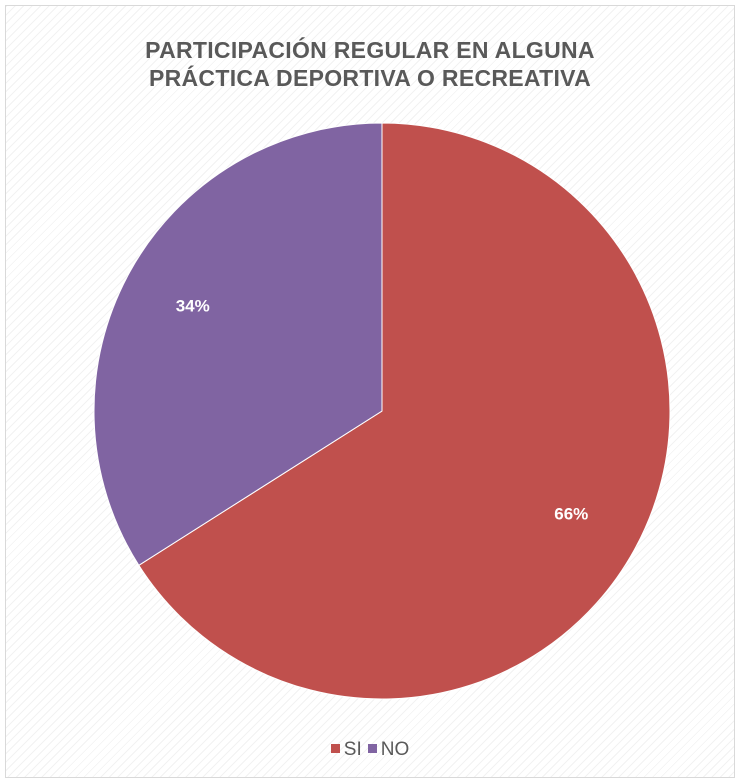  Describe the element at coordinates (370, 50) in the screenshot. I see `chart-title-line-1: PARTICIPACIÓN REGULAR EN ALGUNA` at that location.